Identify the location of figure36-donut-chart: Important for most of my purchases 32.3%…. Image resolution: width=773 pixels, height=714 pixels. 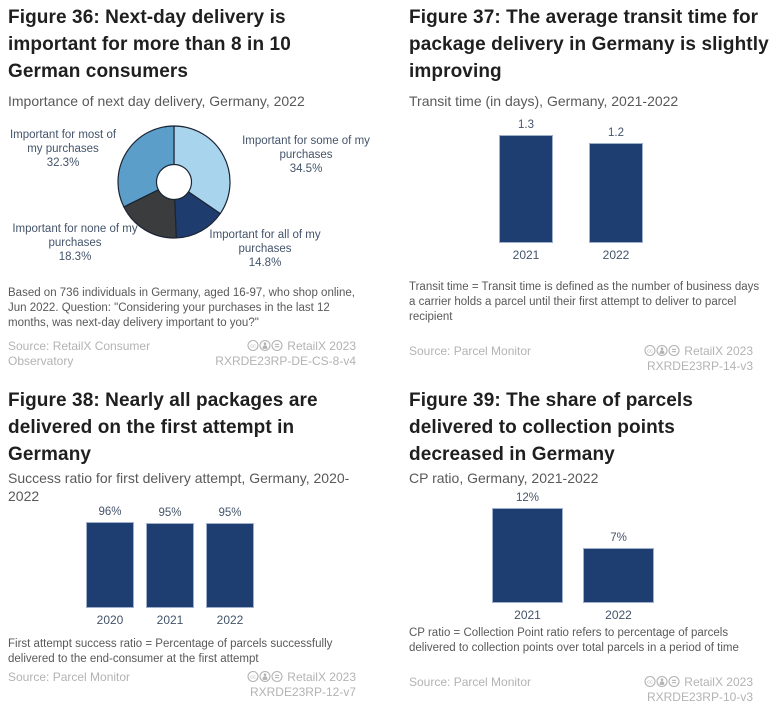
(193, 202).